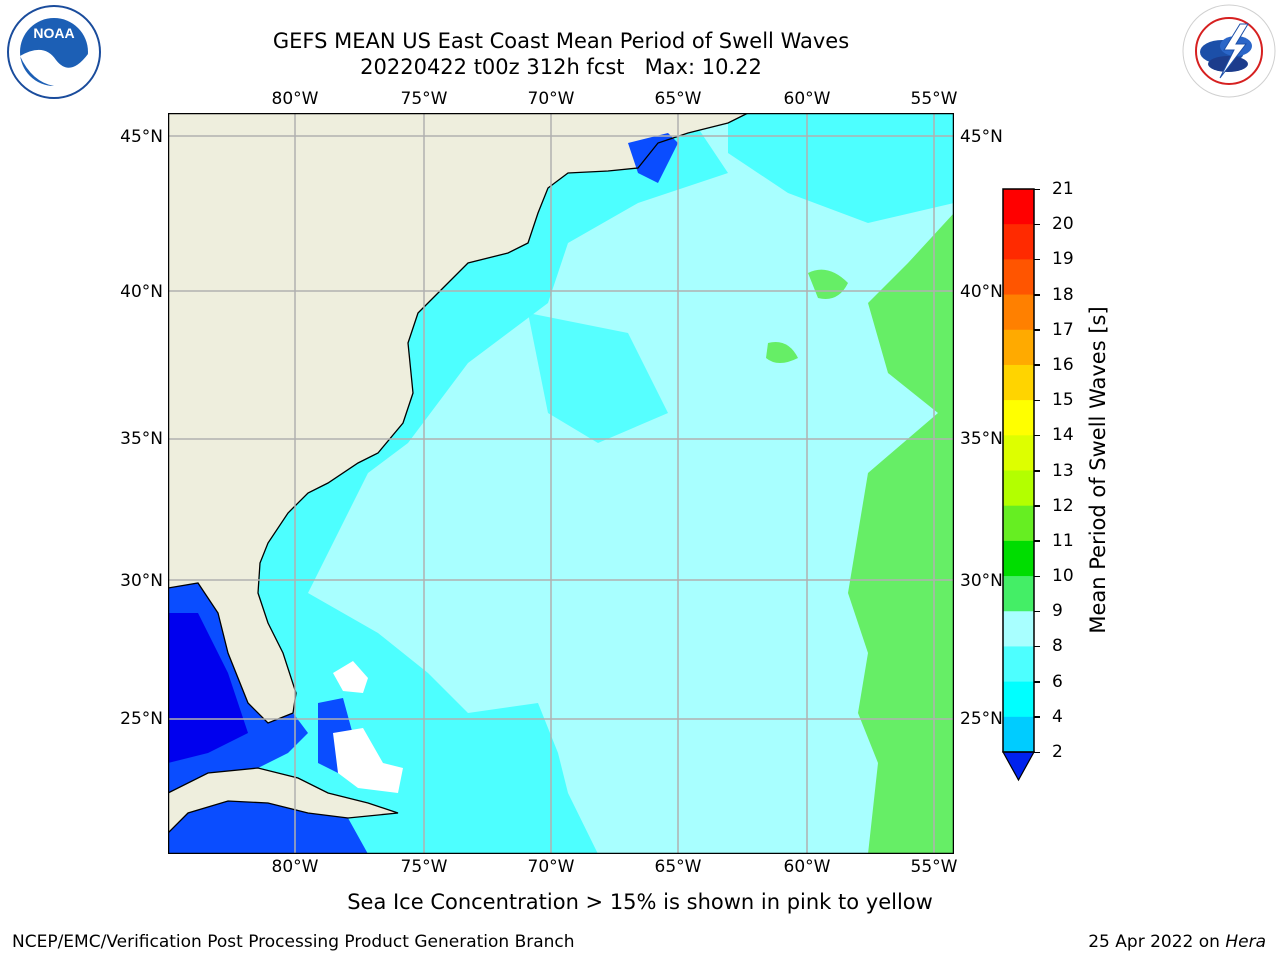 The height and width of the screenshot is (960, 1280). I want to click on lon-label-top: 60°W, so click(807, 99).